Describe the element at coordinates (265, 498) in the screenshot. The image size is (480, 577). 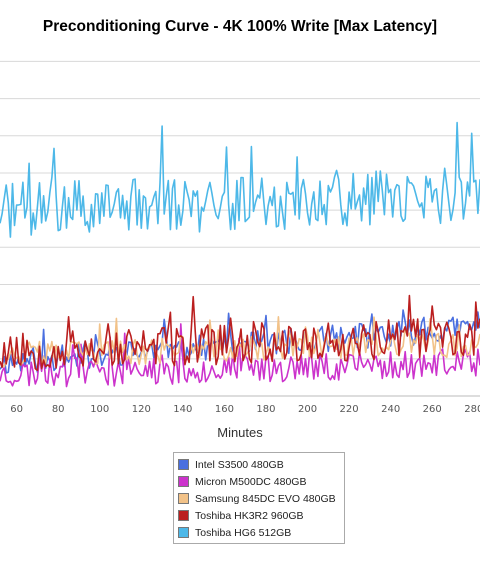
I see `legend-label: Samsung 845DC EVO 480GB` at that location.